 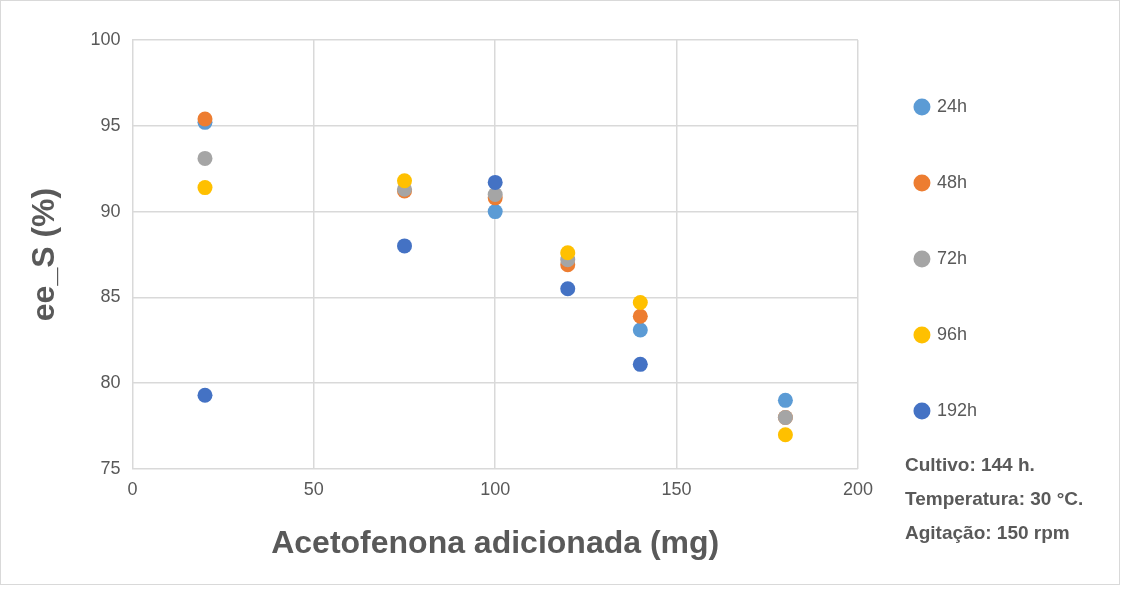 I want to click on y-tick-label: 95, so click(x=110, y=124).